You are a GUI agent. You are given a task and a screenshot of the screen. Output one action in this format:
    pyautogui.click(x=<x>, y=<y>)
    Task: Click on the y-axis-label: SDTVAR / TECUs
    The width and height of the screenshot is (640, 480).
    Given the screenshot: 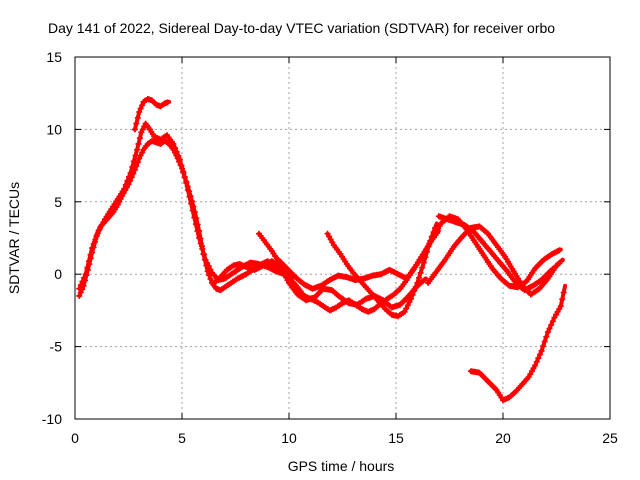 What is the action you would take?
    pyautogui.click(x=14, y=238)
    